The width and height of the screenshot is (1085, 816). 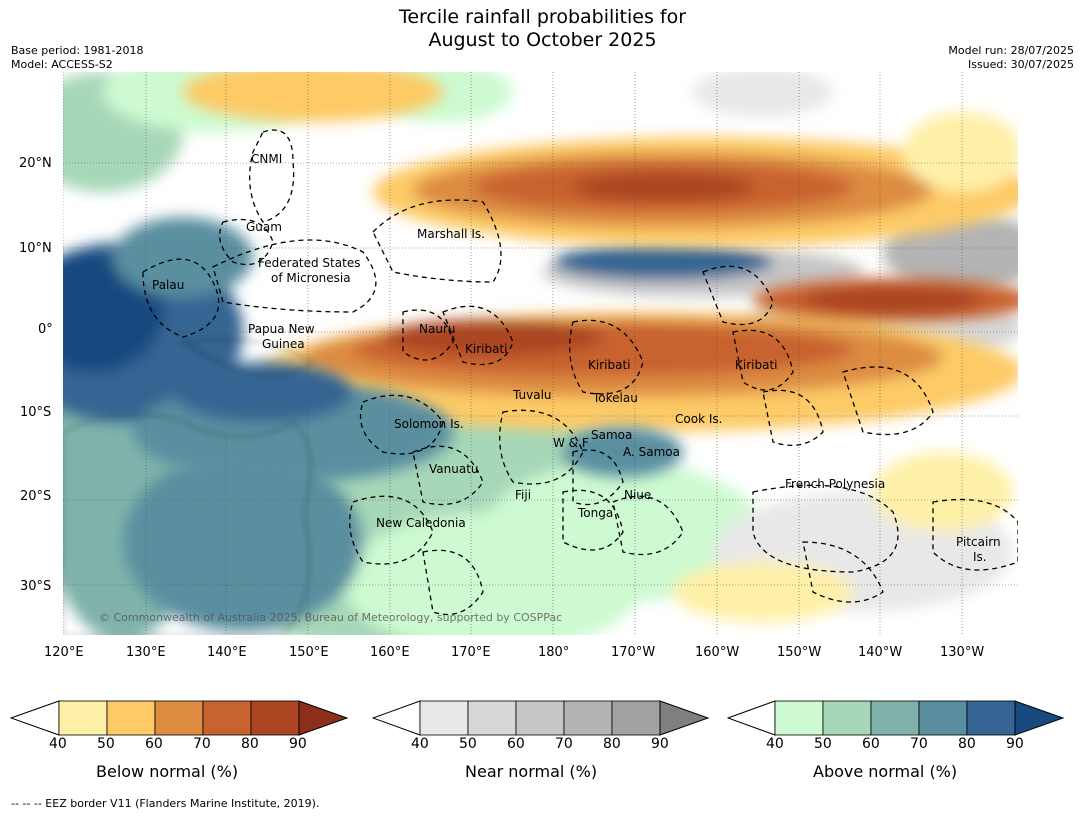 What do you see at coordinates (554, 652) in the screenshot?
I see `lon-tick: 180°` at bounding box center [554, 652].